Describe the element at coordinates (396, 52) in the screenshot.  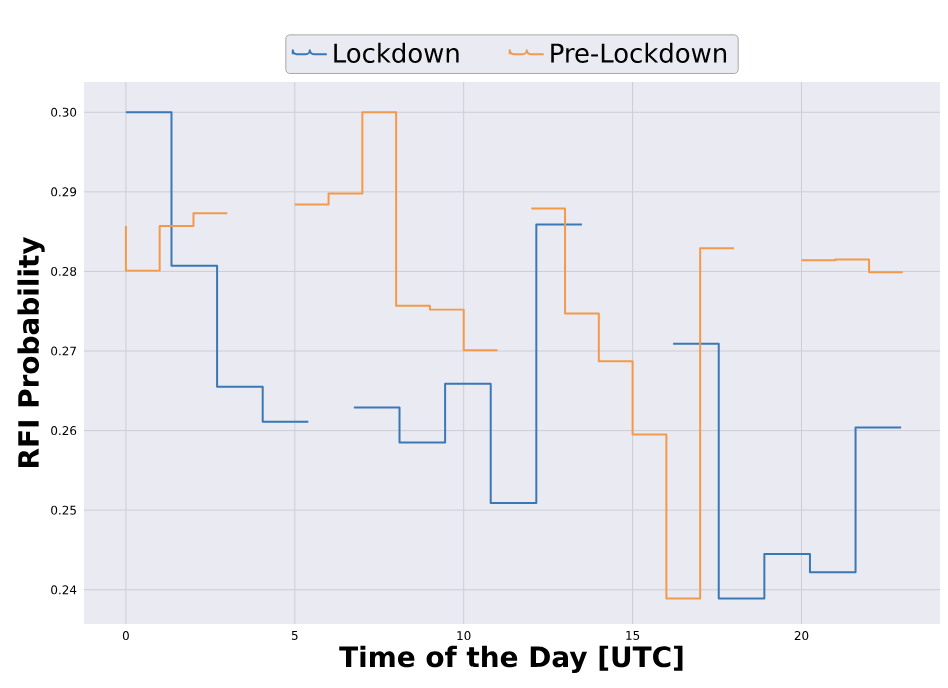
I see `legend-label: Lockdown` at that location.